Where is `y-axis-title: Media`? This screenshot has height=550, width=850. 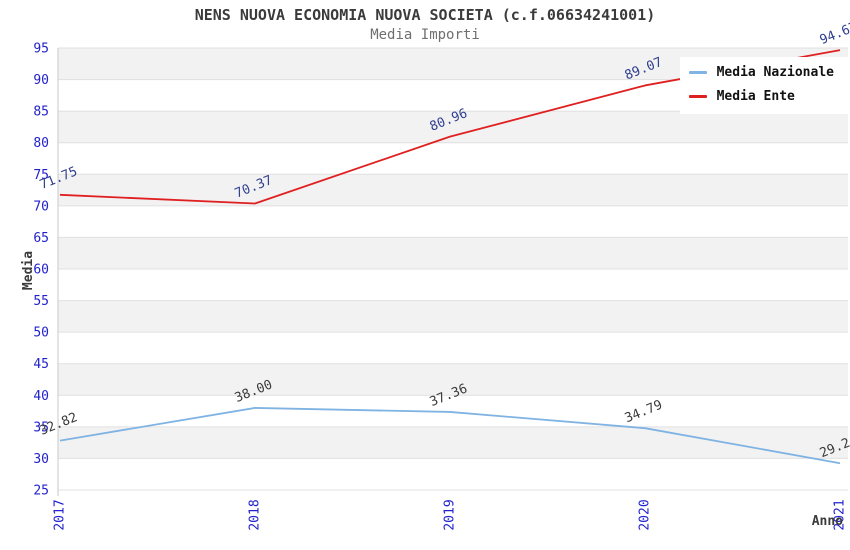 y-axis-title: Media is located at coordinates (29, 270).